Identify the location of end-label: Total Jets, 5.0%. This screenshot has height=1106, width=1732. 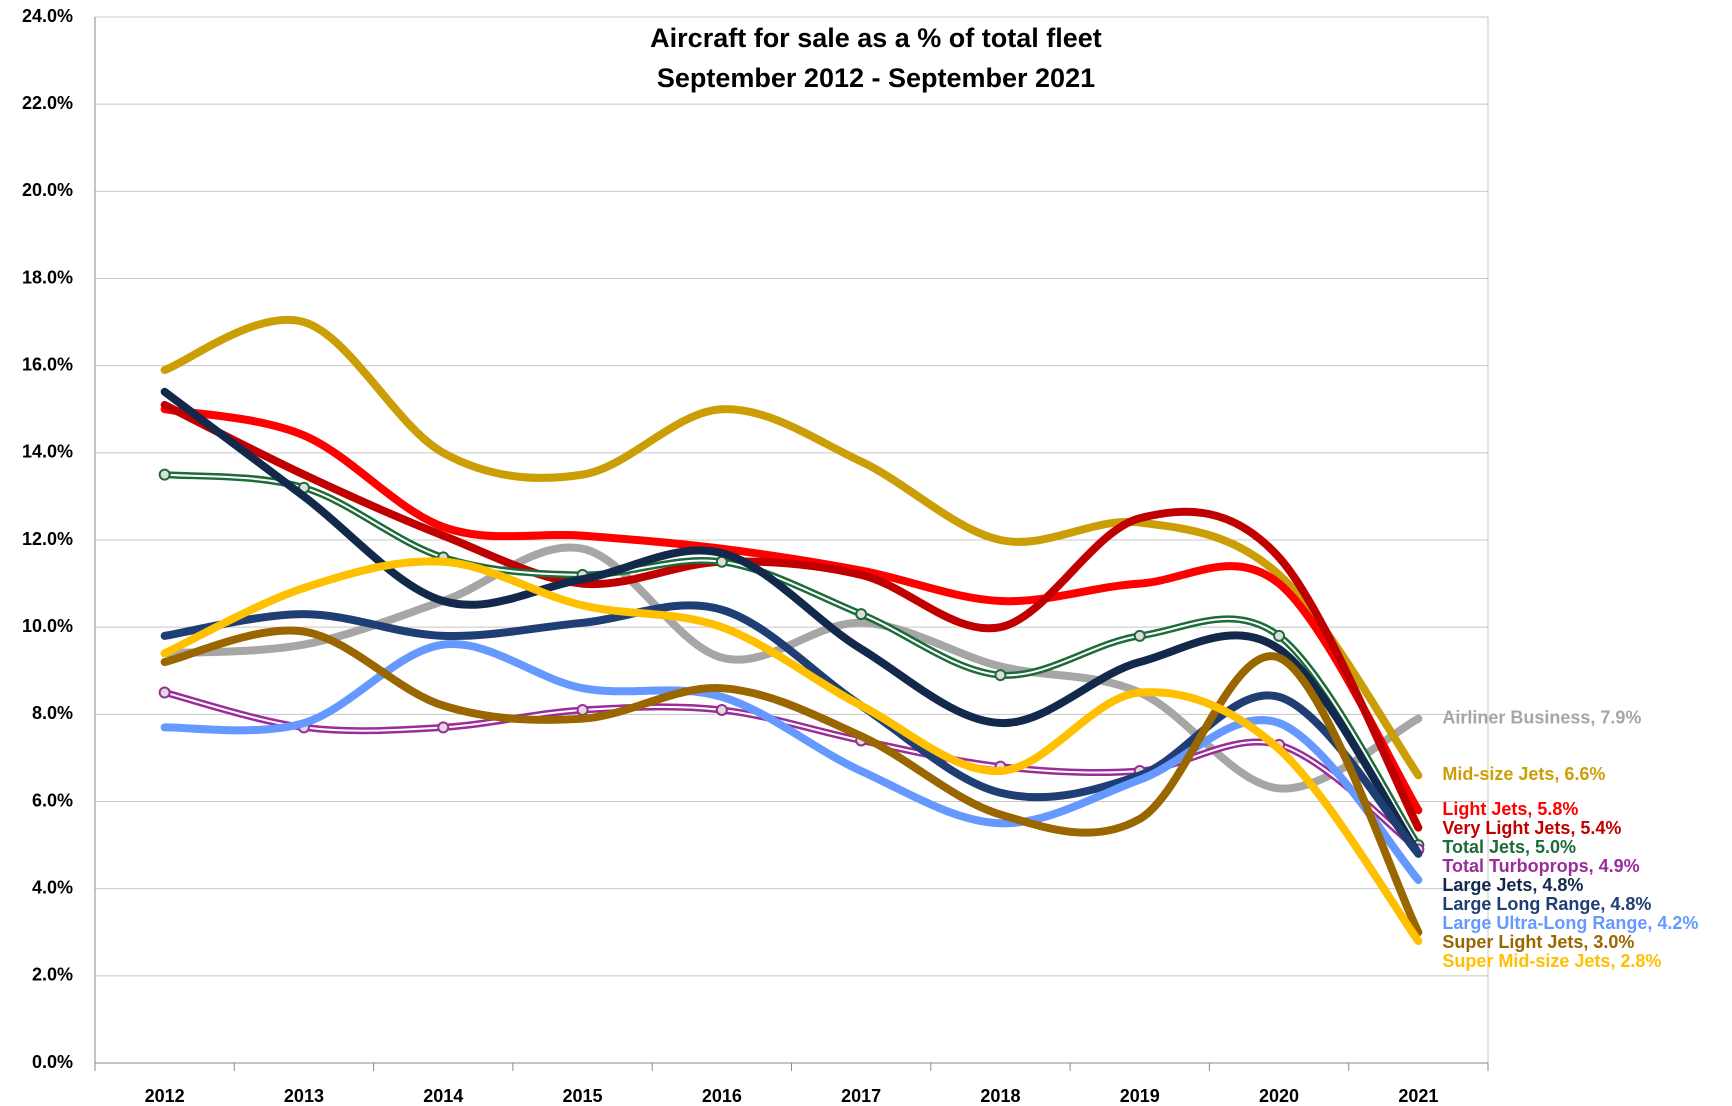
(1509, 847).